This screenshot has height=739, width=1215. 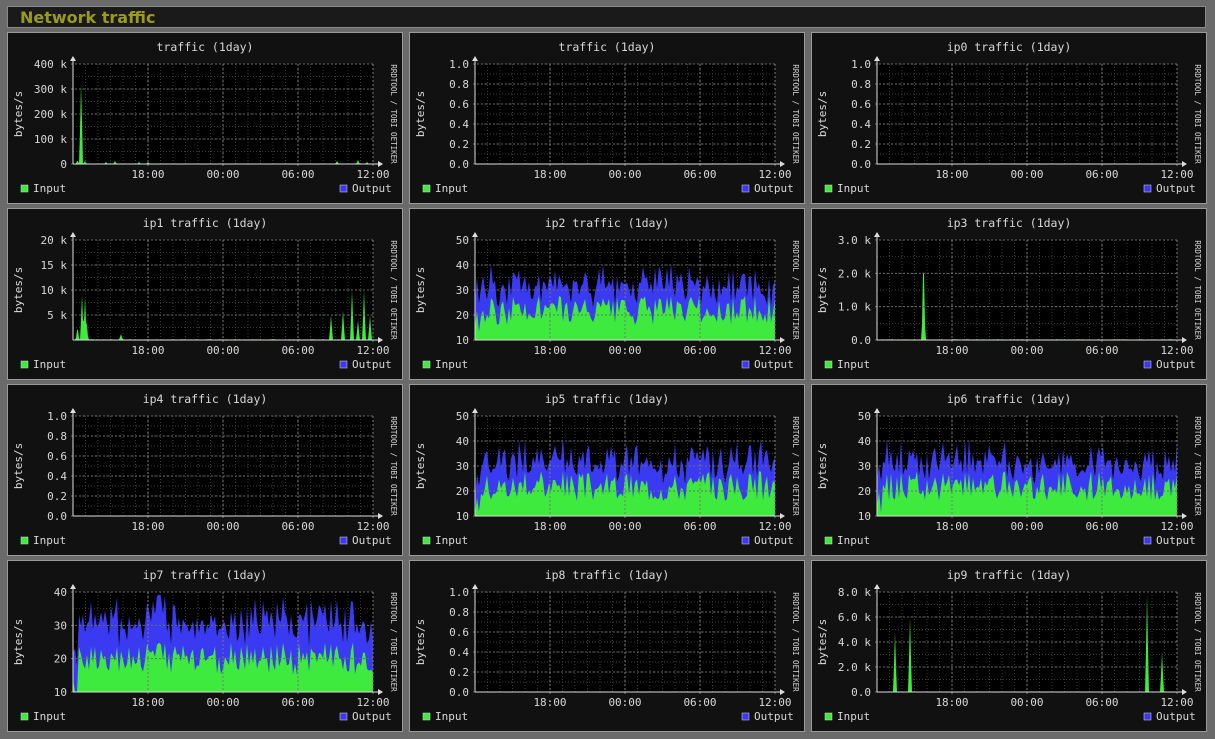 I want to click on y-tick-label: 20 k, so click(x=54, y=240).